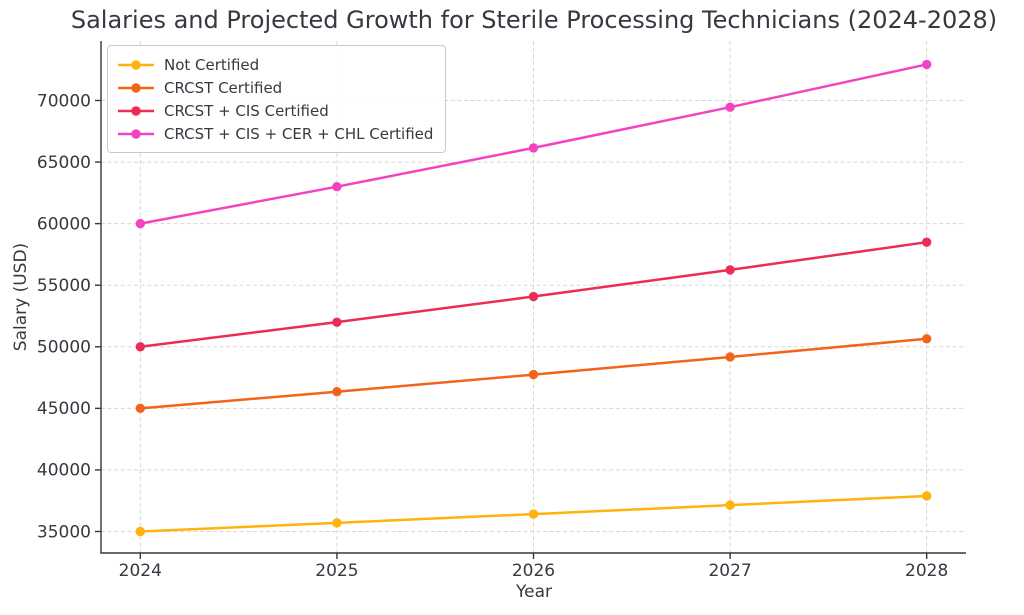 Image resolution: width=1024 pixels, height=615 pixels. I want to click on y-tick-label: 55000, so click(64, 286).